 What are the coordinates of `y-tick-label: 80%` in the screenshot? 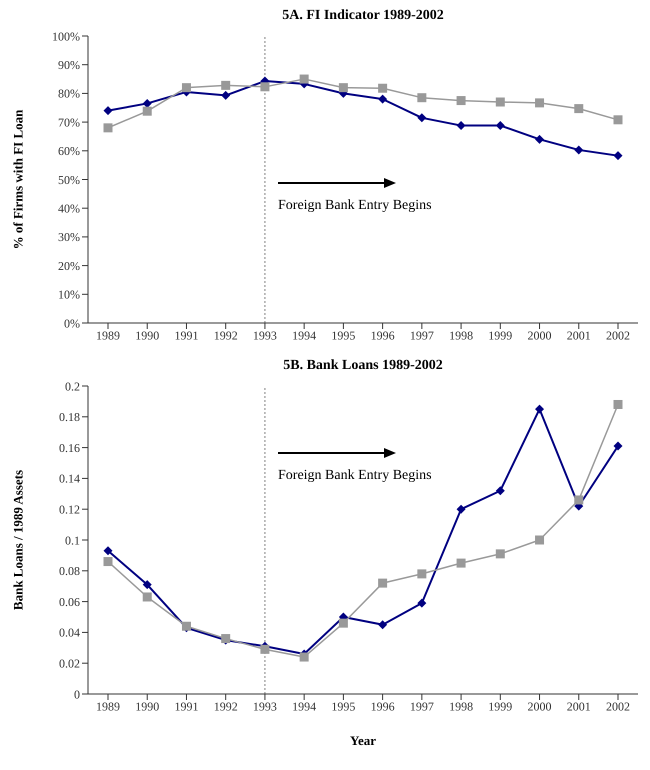 It's located at (69, 93).